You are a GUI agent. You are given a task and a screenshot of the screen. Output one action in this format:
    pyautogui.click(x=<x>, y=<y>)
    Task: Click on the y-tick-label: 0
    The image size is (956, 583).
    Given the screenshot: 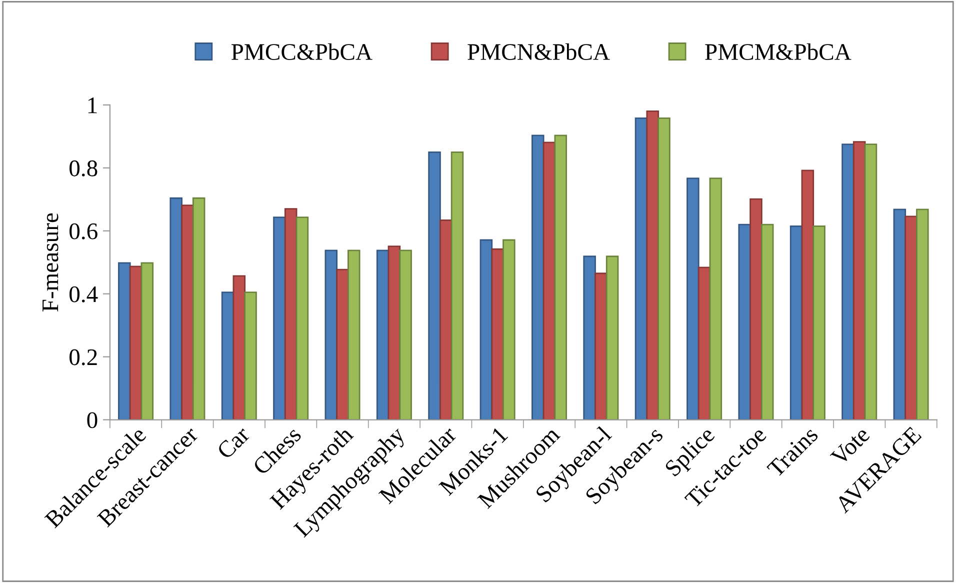 What is the action you would take?
    pyautogui.click(x=92, y=420)
    